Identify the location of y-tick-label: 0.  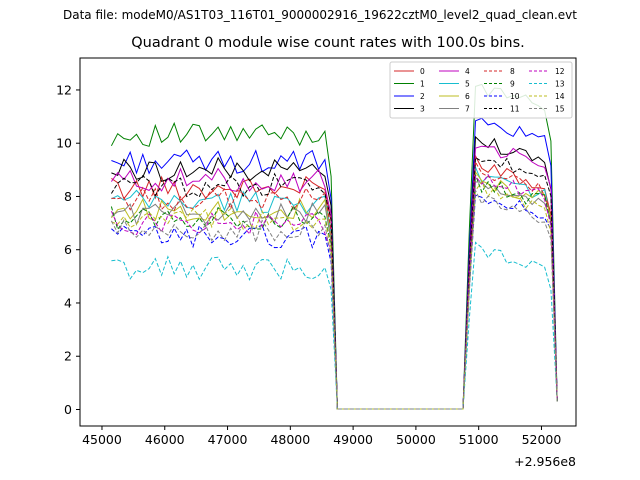
(68, 409).